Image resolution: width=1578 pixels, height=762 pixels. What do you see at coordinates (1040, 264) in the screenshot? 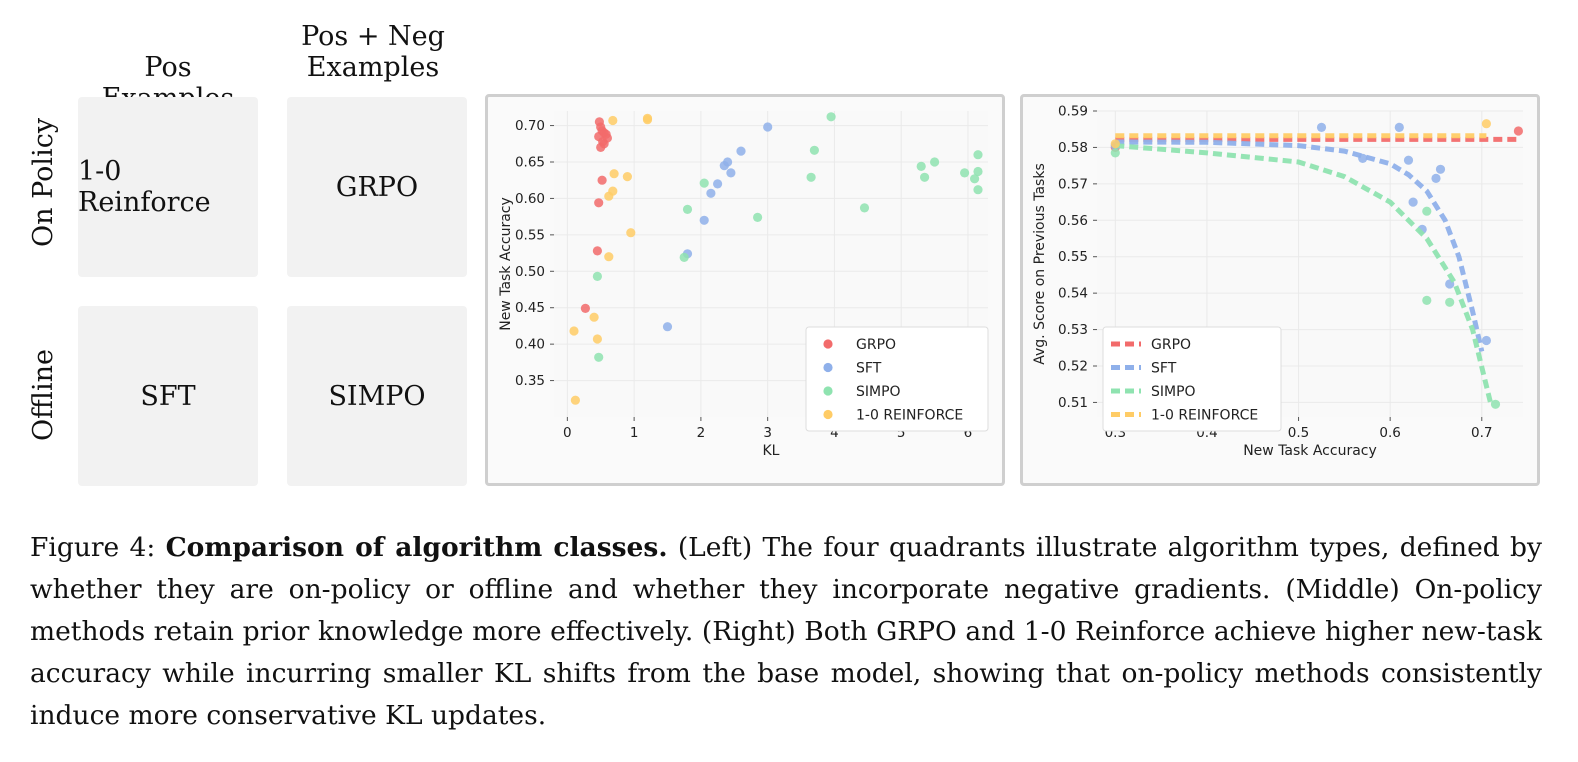
I see `y-axis-label: Avg. Score on Previous Tasks` at bounding box center [1040, 264].